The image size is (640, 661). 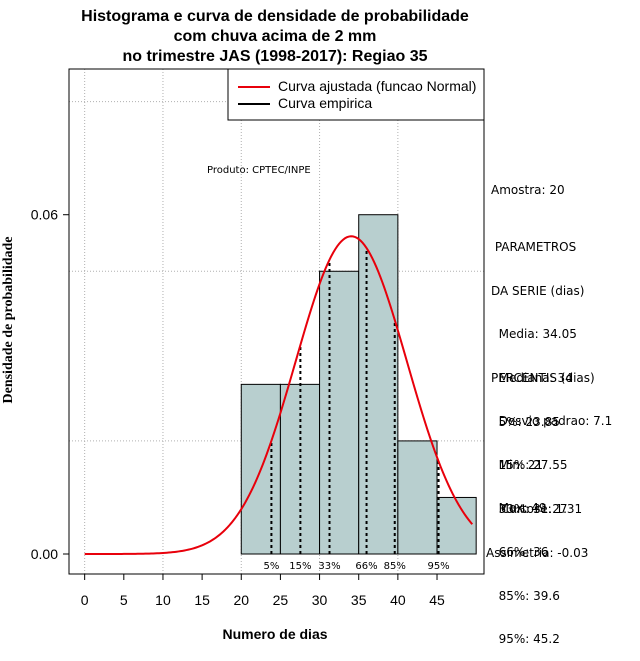 I want to click on percentile-label-66: 66%, so click(x=366, y=566).